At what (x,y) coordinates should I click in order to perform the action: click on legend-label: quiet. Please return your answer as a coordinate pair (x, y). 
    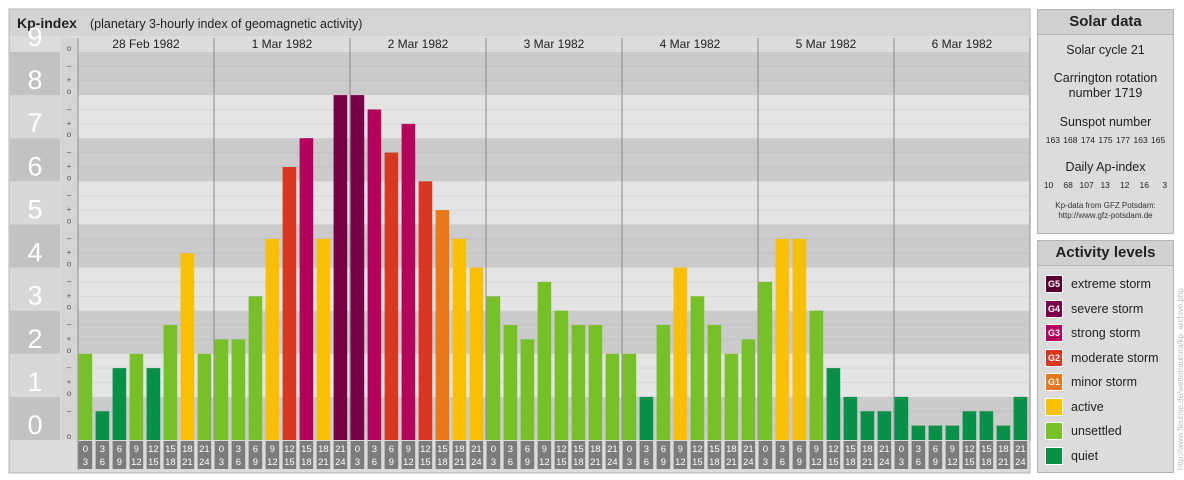
    Looking at the image, I should click on (1085, 455).